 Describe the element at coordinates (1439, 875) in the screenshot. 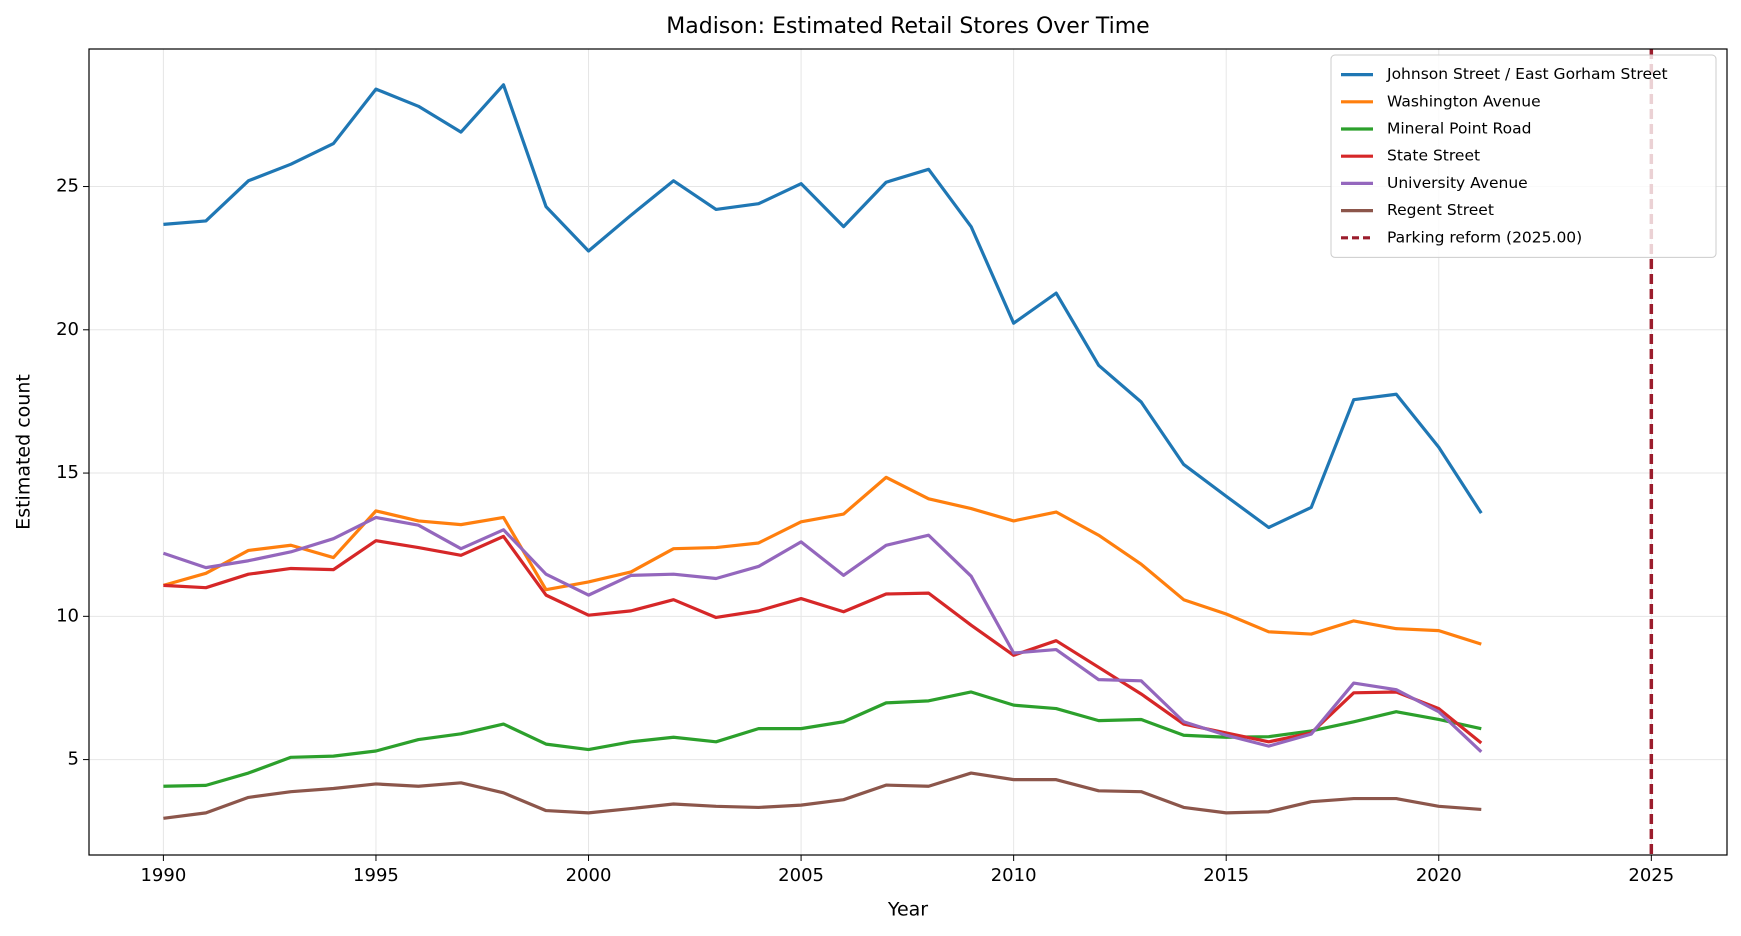

I see `x-tick-label: 2020` at that location.